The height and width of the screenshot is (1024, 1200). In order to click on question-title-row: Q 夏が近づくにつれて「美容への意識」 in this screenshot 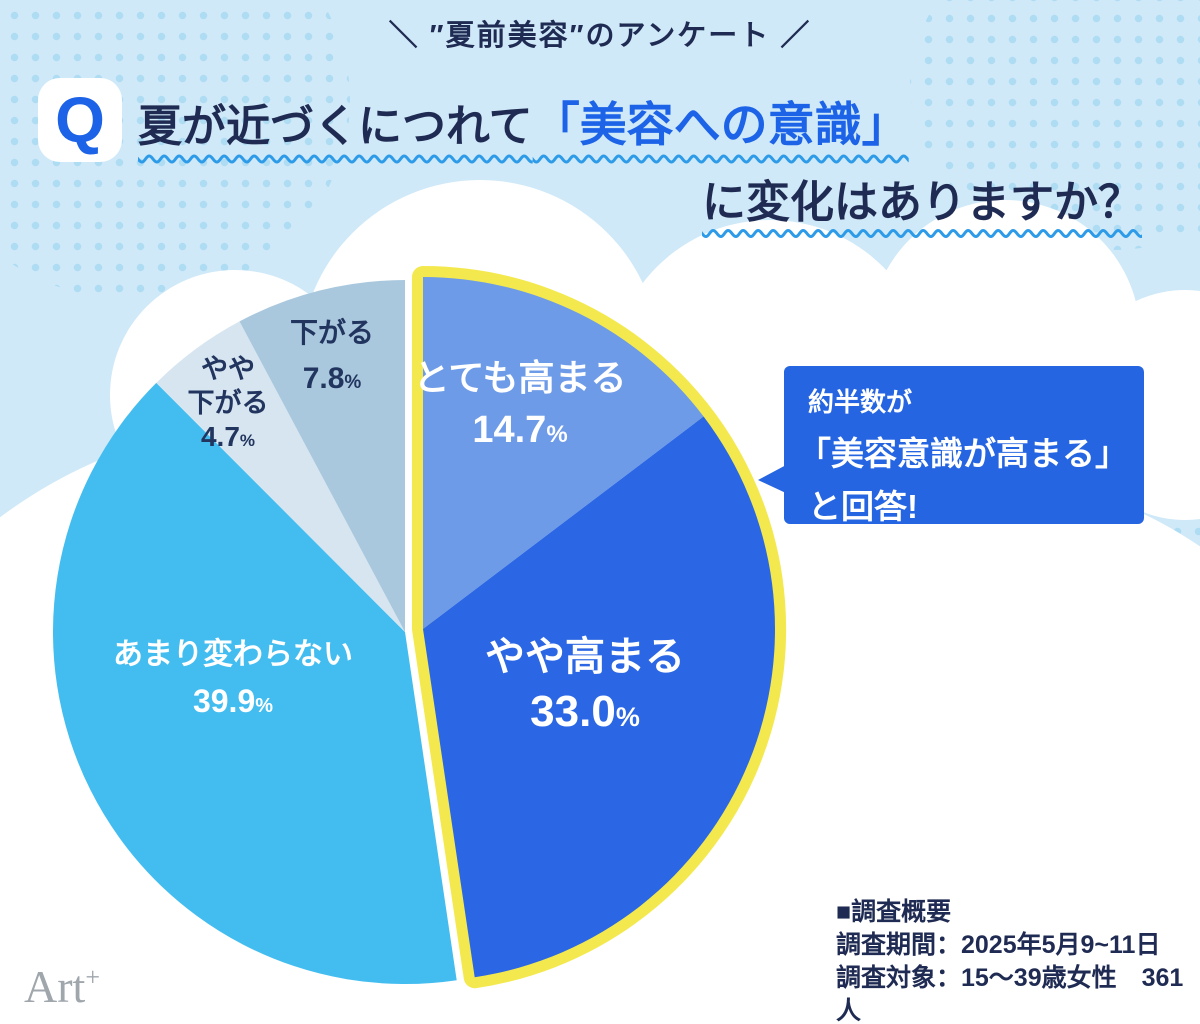, I will do `click(473, 120)`.